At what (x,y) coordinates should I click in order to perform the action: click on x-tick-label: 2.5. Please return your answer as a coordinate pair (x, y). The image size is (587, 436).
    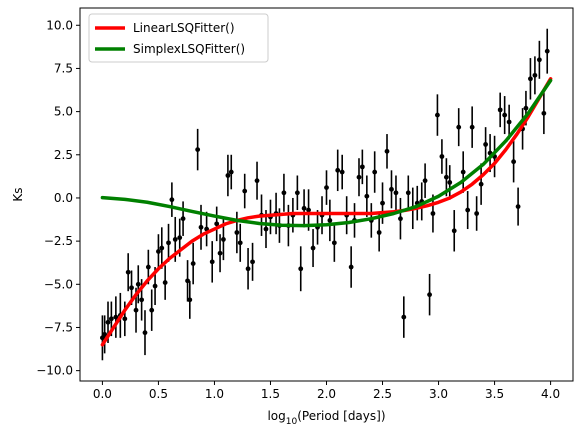
    Looking at the image, I should click on (382, 394).